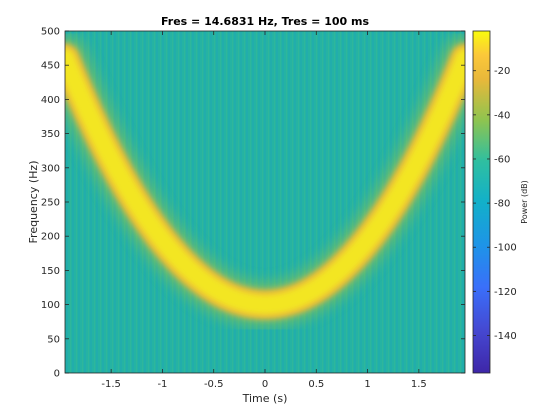 Image resolution: width=560 pixels, height=420 pixels. Describe the element at coordinates (316, 384) in the screenshot. I see `x-tick-label: 0.5` at that location.